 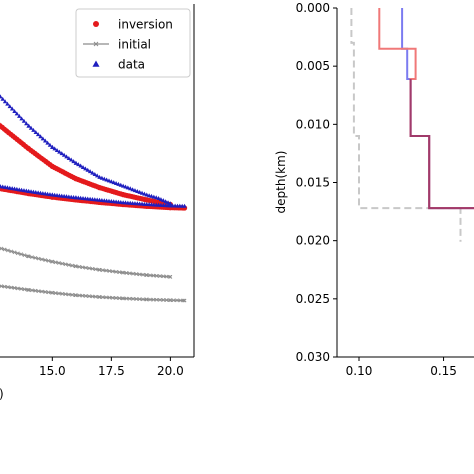 I want to click on legend-label: data, so click(x=131, y=65).